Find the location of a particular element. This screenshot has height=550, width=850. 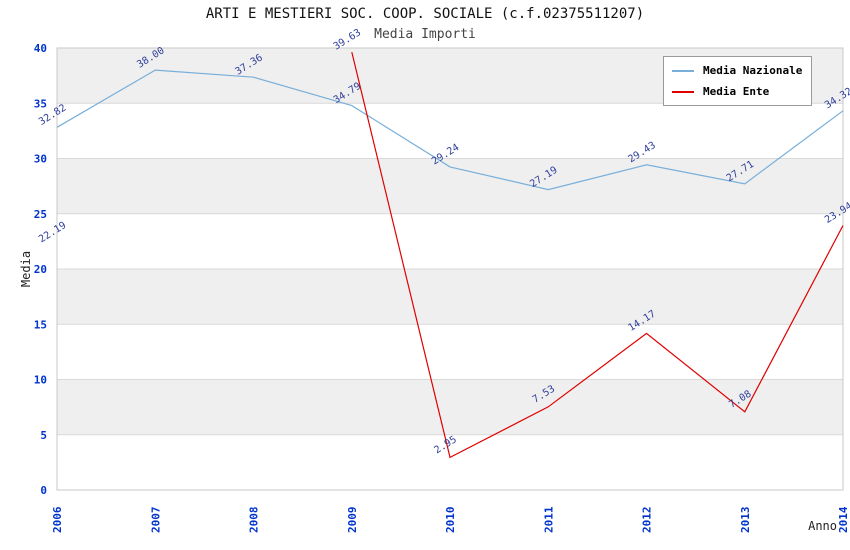

legend-item-media-ente: Media Ente is located at coordinates (737, 91).